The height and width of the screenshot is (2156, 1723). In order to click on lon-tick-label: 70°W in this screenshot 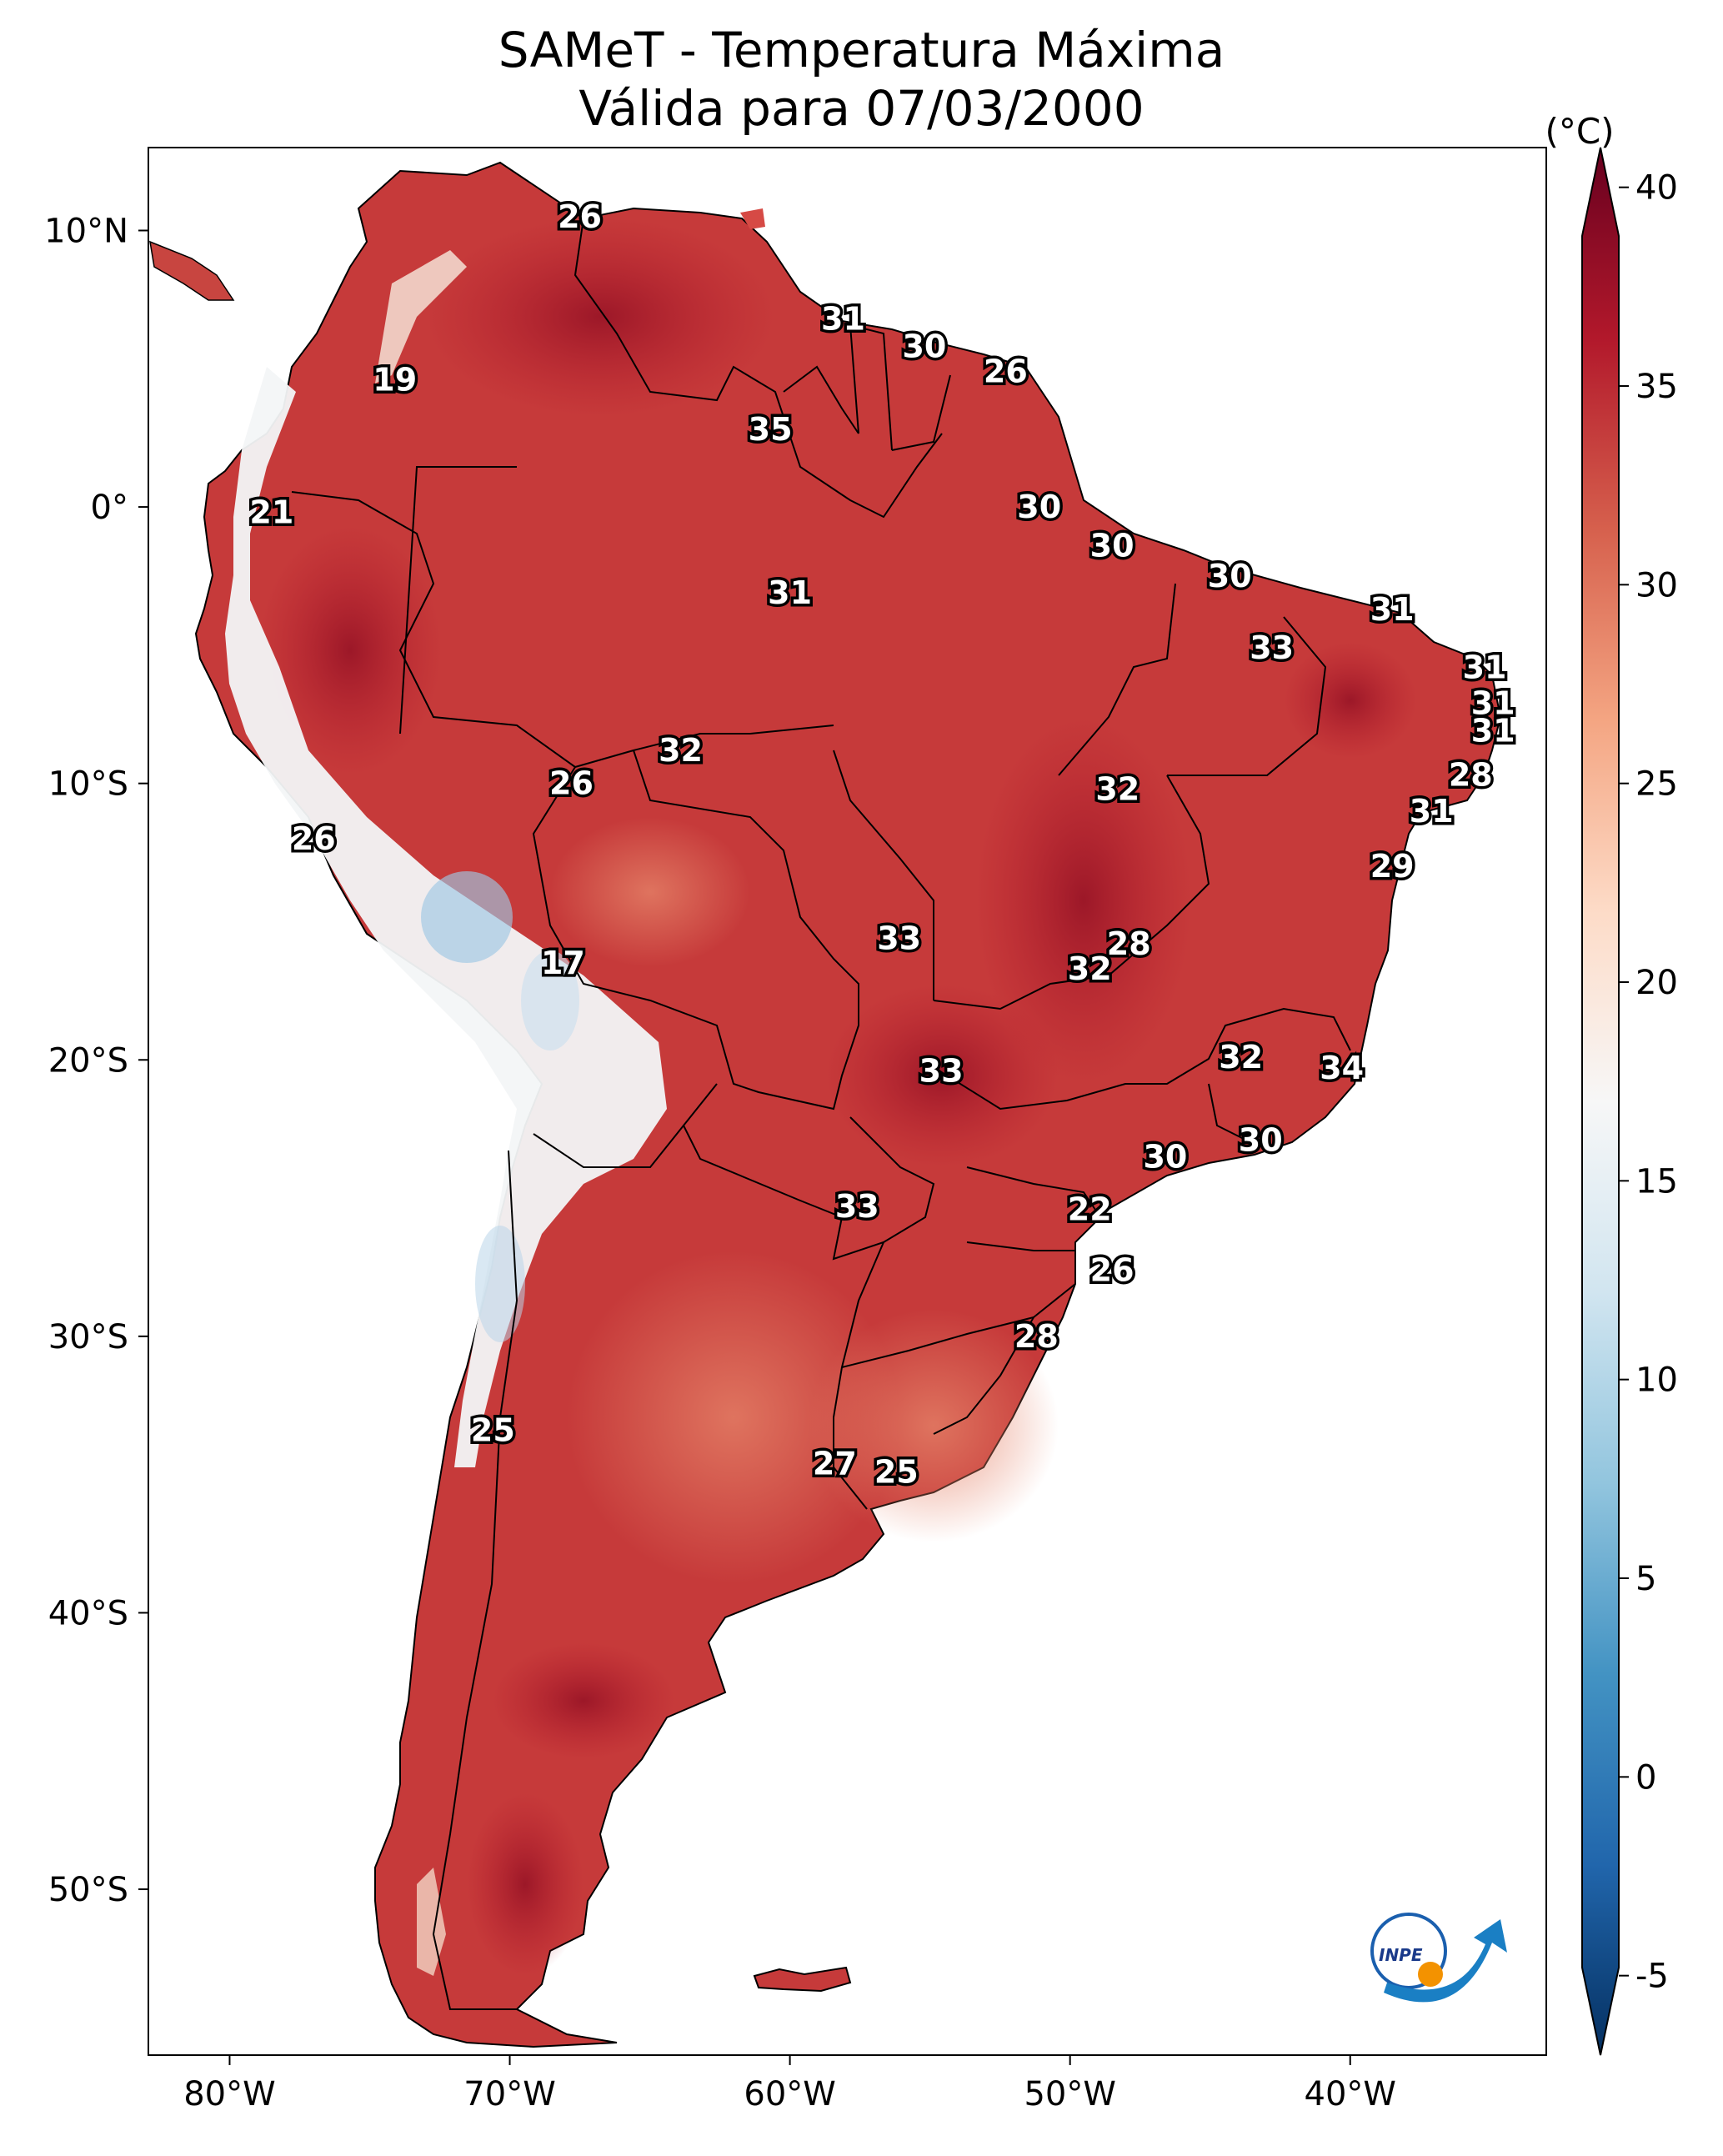, I will do `click(509, 2094)`.